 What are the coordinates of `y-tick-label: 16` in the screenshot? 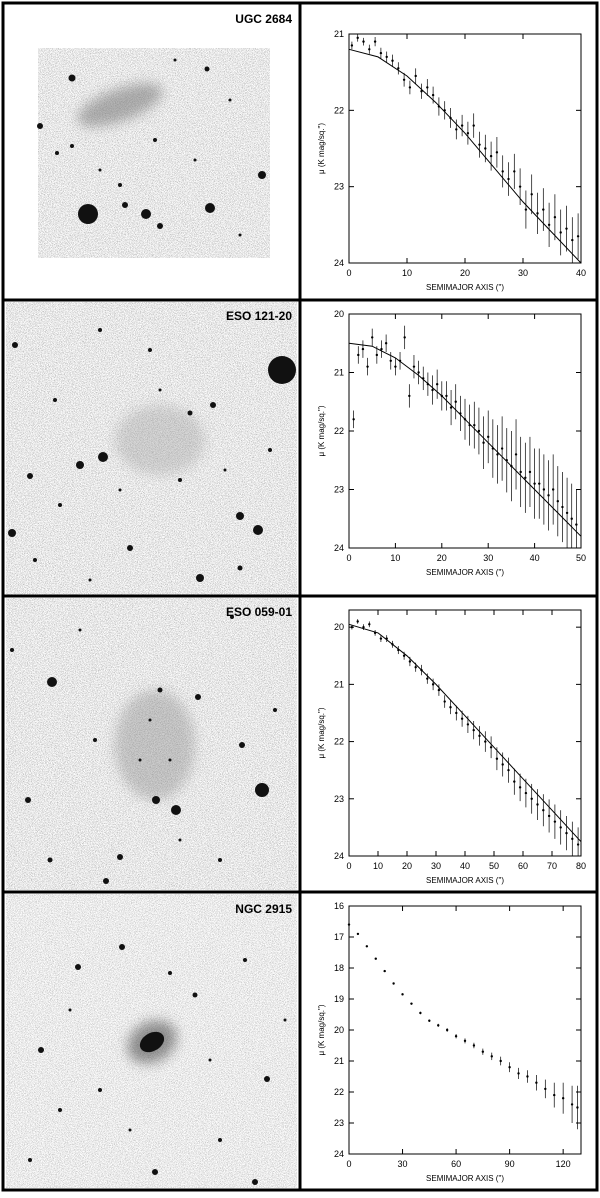 It's located at (339, 906).